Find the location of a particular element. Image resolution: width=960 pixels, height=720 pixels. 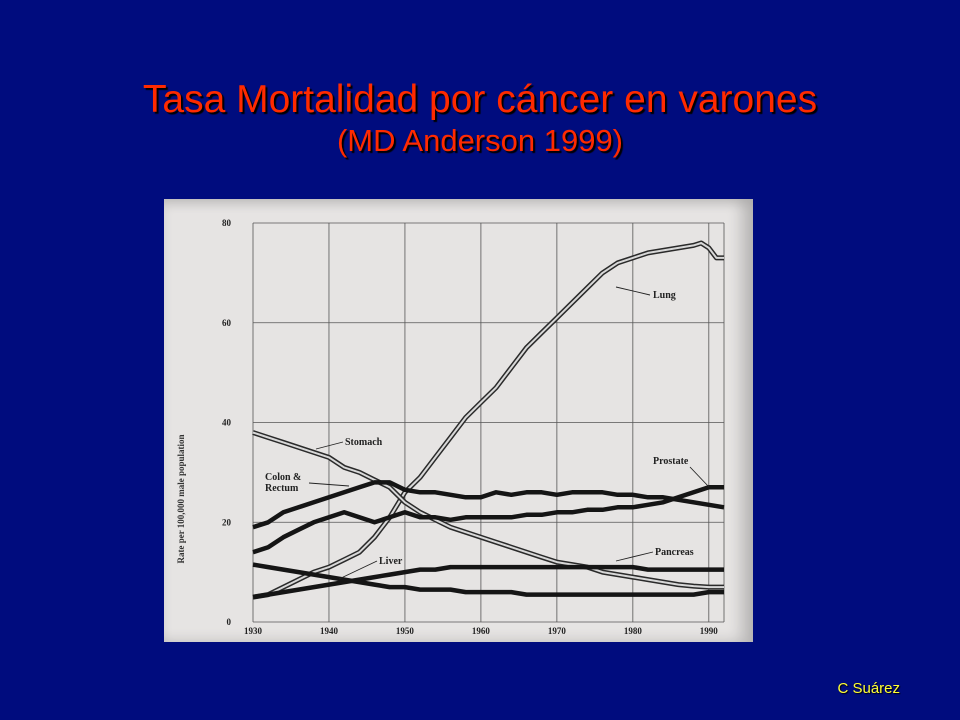

series-line-prostate is located at coordinates (488, 520).